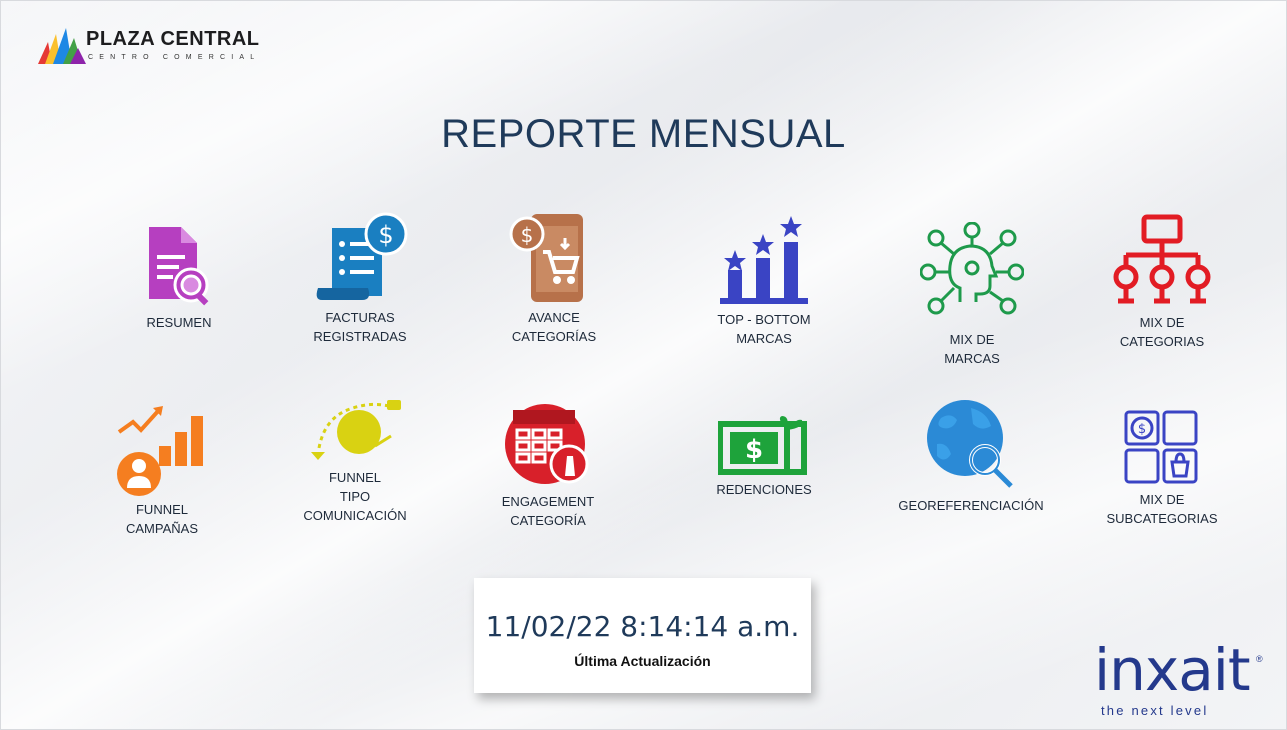 The width and height of the screenshot is (1287, 730). Describe the element at coordinates (362, 256) in the screenshot. I see `invoice-icon: $` at that location.